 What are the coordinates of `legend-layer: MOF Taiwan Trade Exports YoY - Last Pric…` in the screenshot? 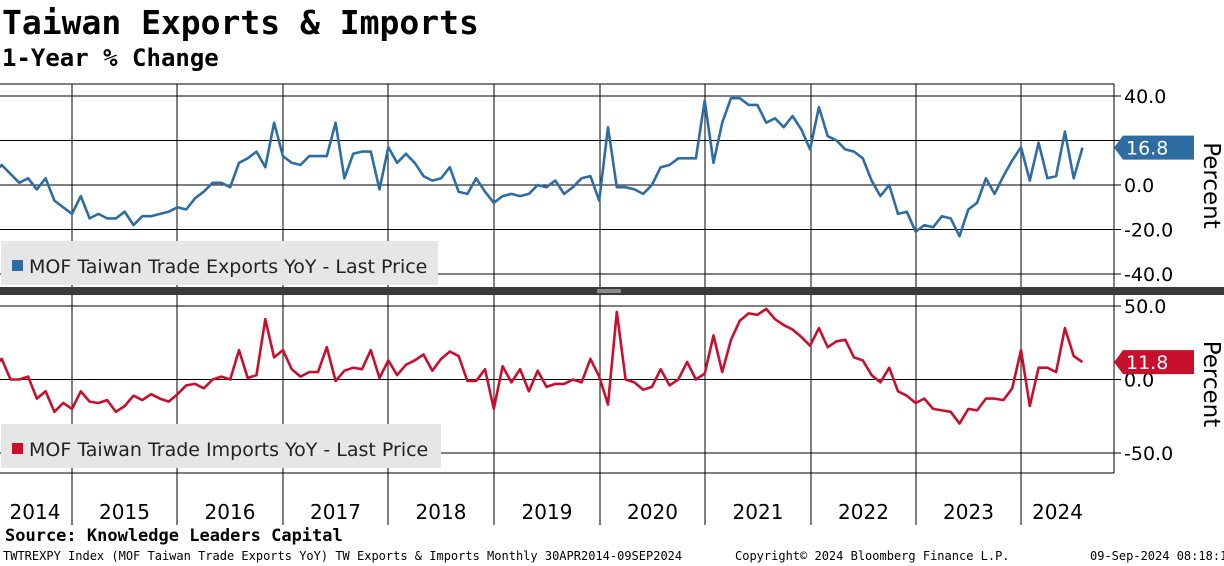 It's located at (221, 354).